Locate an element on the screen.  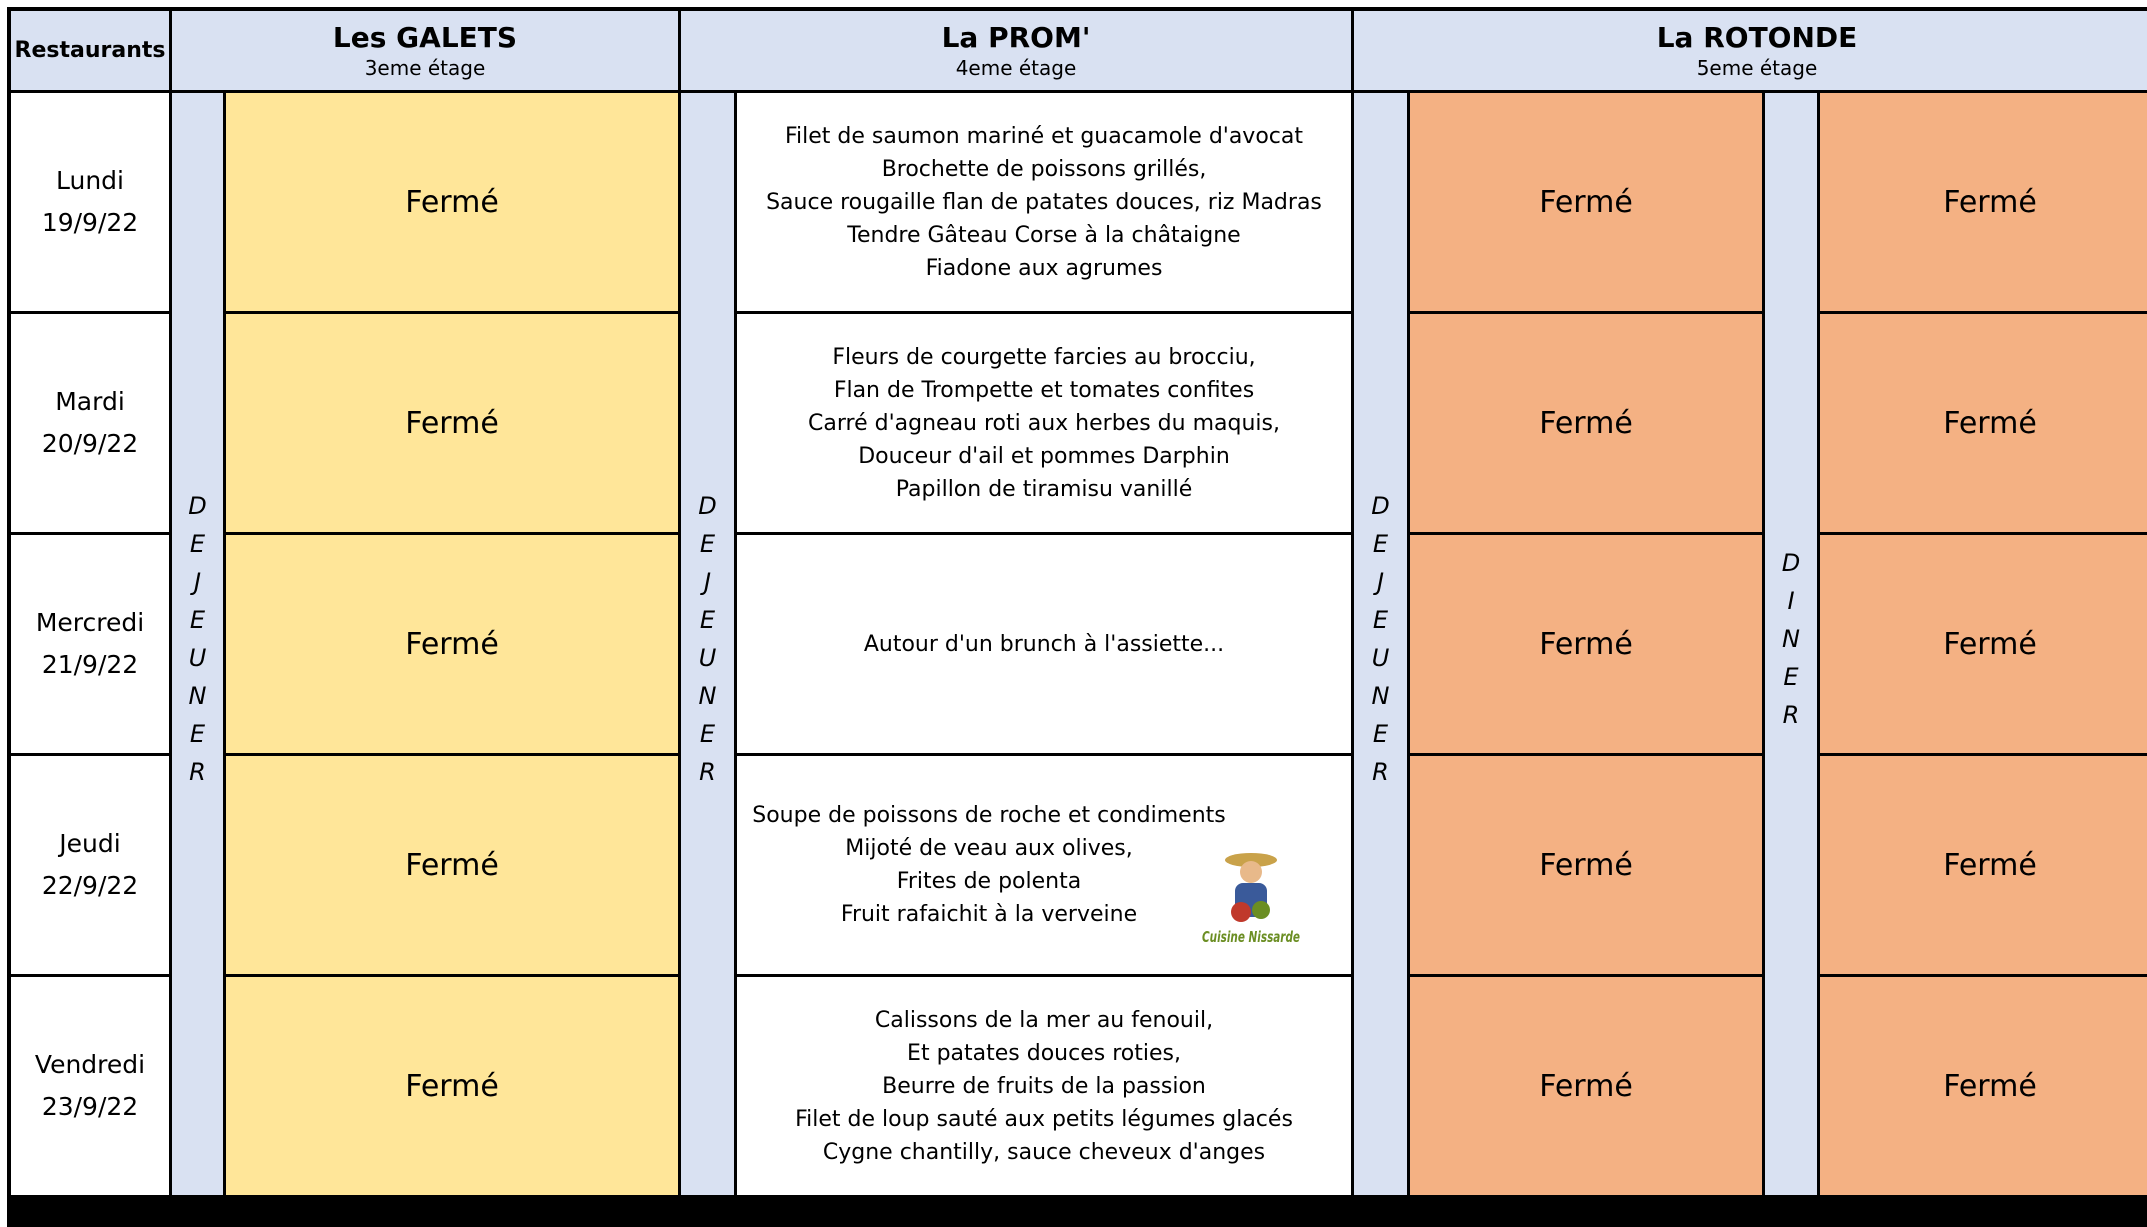
logo-text: Cuisine Nissarde is located at coordinates (1251, 937).